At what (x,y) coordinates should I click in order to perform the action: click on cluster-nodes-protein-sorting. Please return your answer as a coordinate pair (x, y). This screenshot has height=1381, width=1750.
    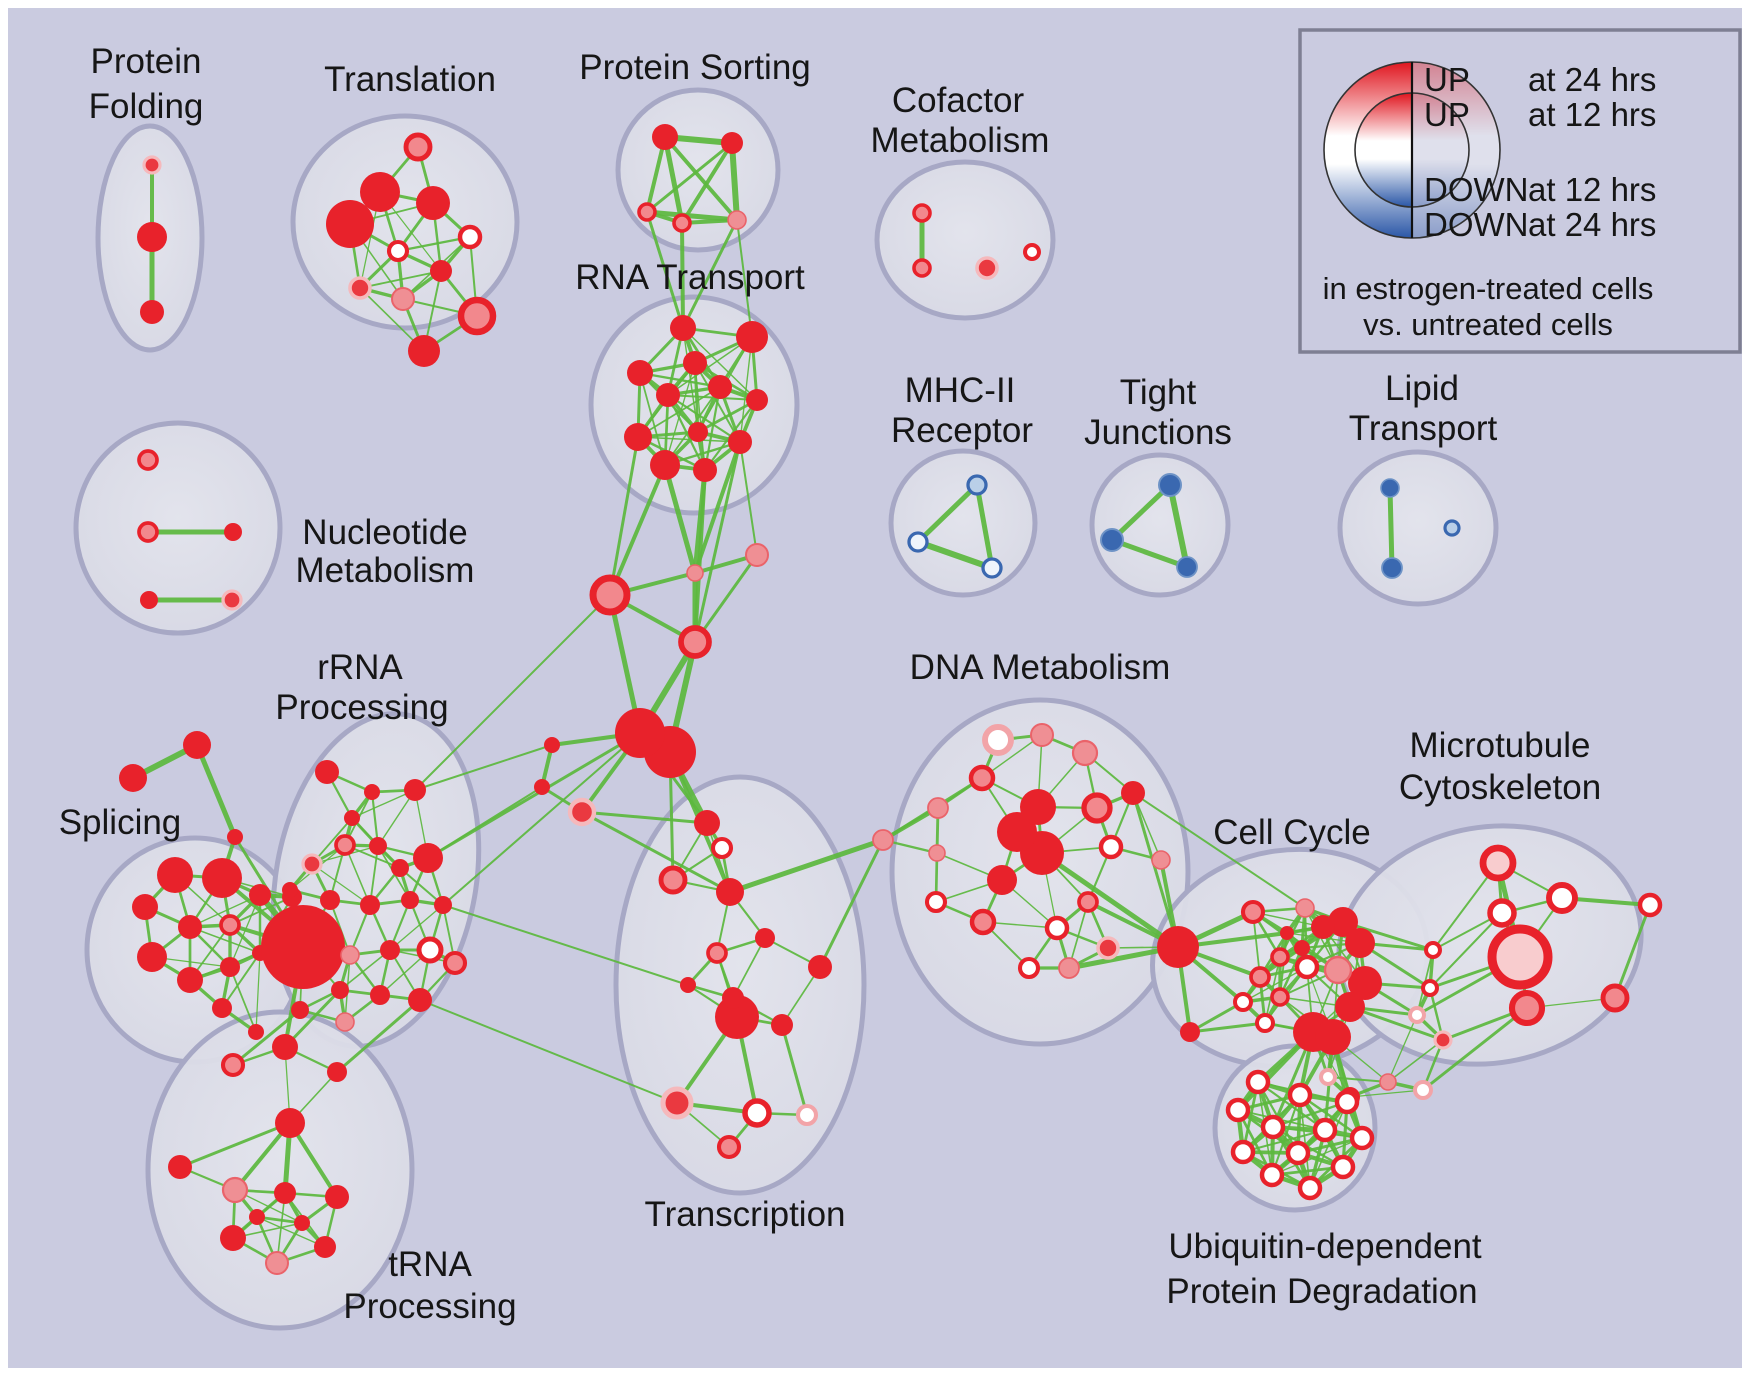
    Looking at the image, I should click on (692, 178).